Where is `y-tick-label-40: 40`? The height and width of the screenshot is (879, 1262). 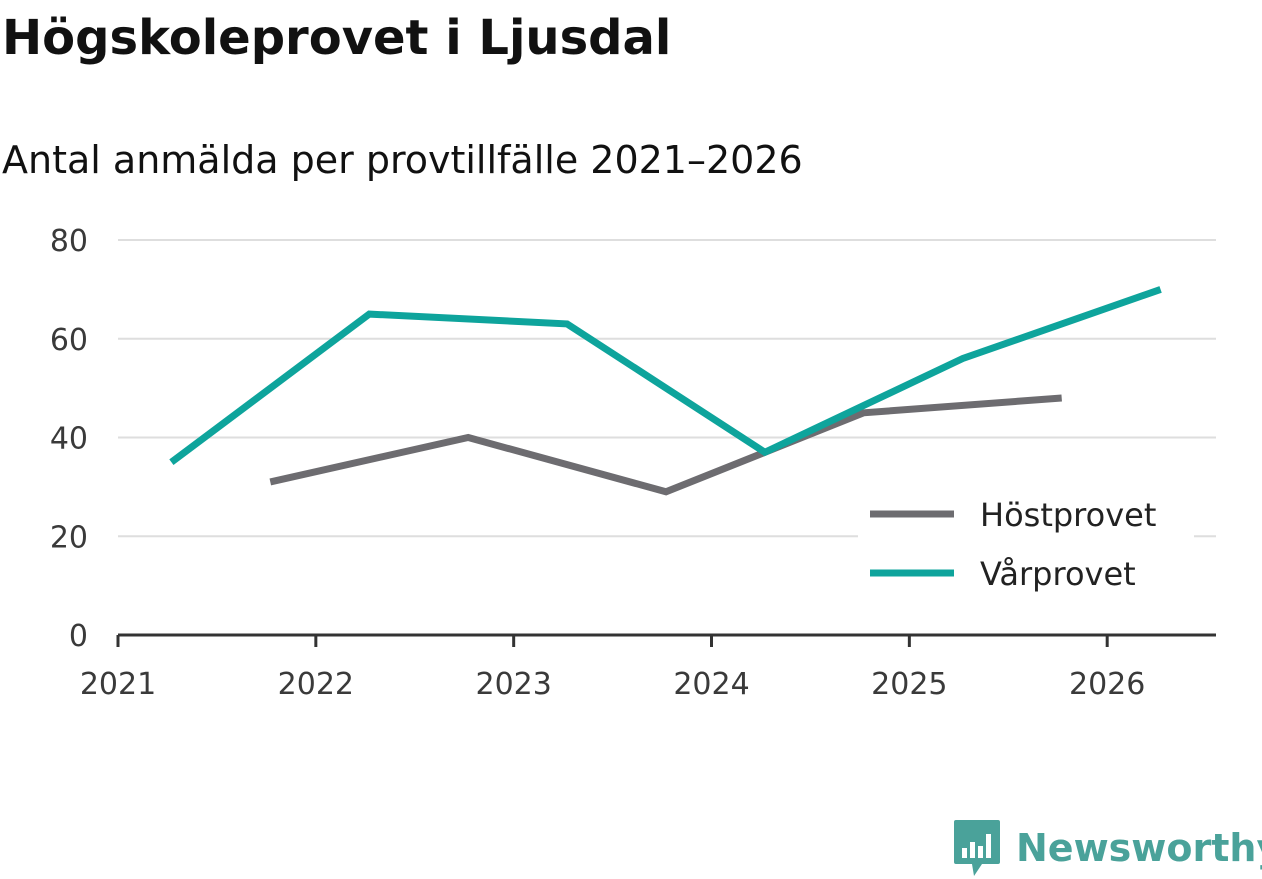 y-tick-label-40: 40 is located at coordinates (69, 439).